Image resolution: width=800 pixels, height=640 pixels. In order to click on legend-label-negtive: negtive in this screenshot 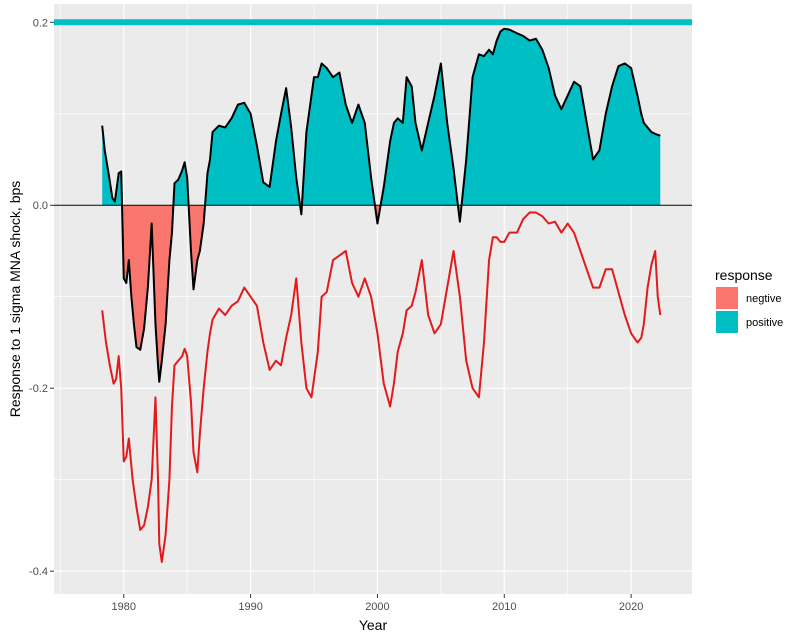, I will do `click(763, 299)`.